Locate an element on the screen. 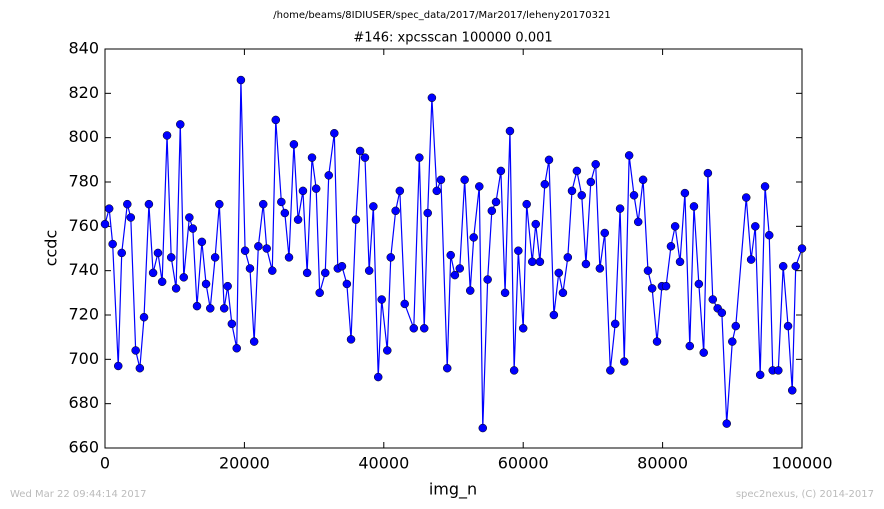 The width and height of the screenshot is (884, 509). y-tick-label: 840 is located at coordinates (83, 48).